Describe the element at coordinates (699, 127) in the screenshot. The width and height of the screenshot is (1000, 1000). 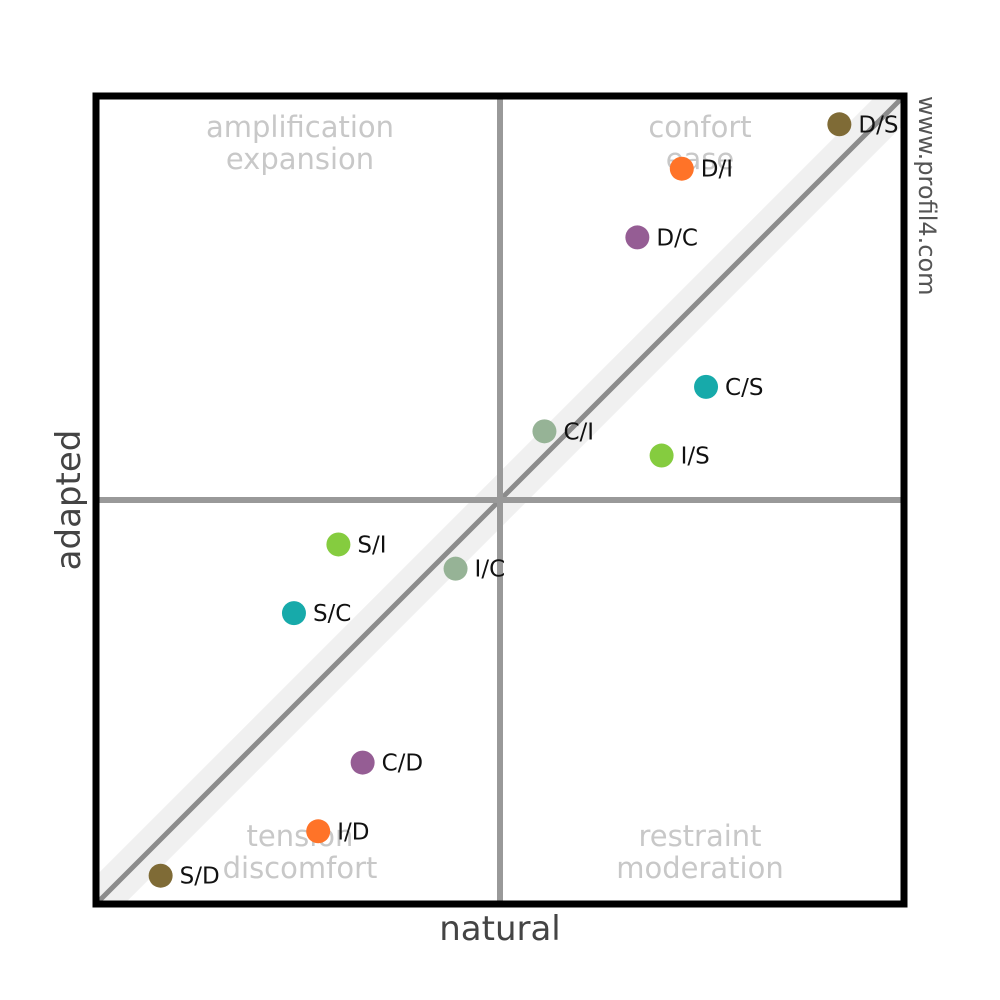
I see `quadrant-label-top-right-1: confort` at that location.